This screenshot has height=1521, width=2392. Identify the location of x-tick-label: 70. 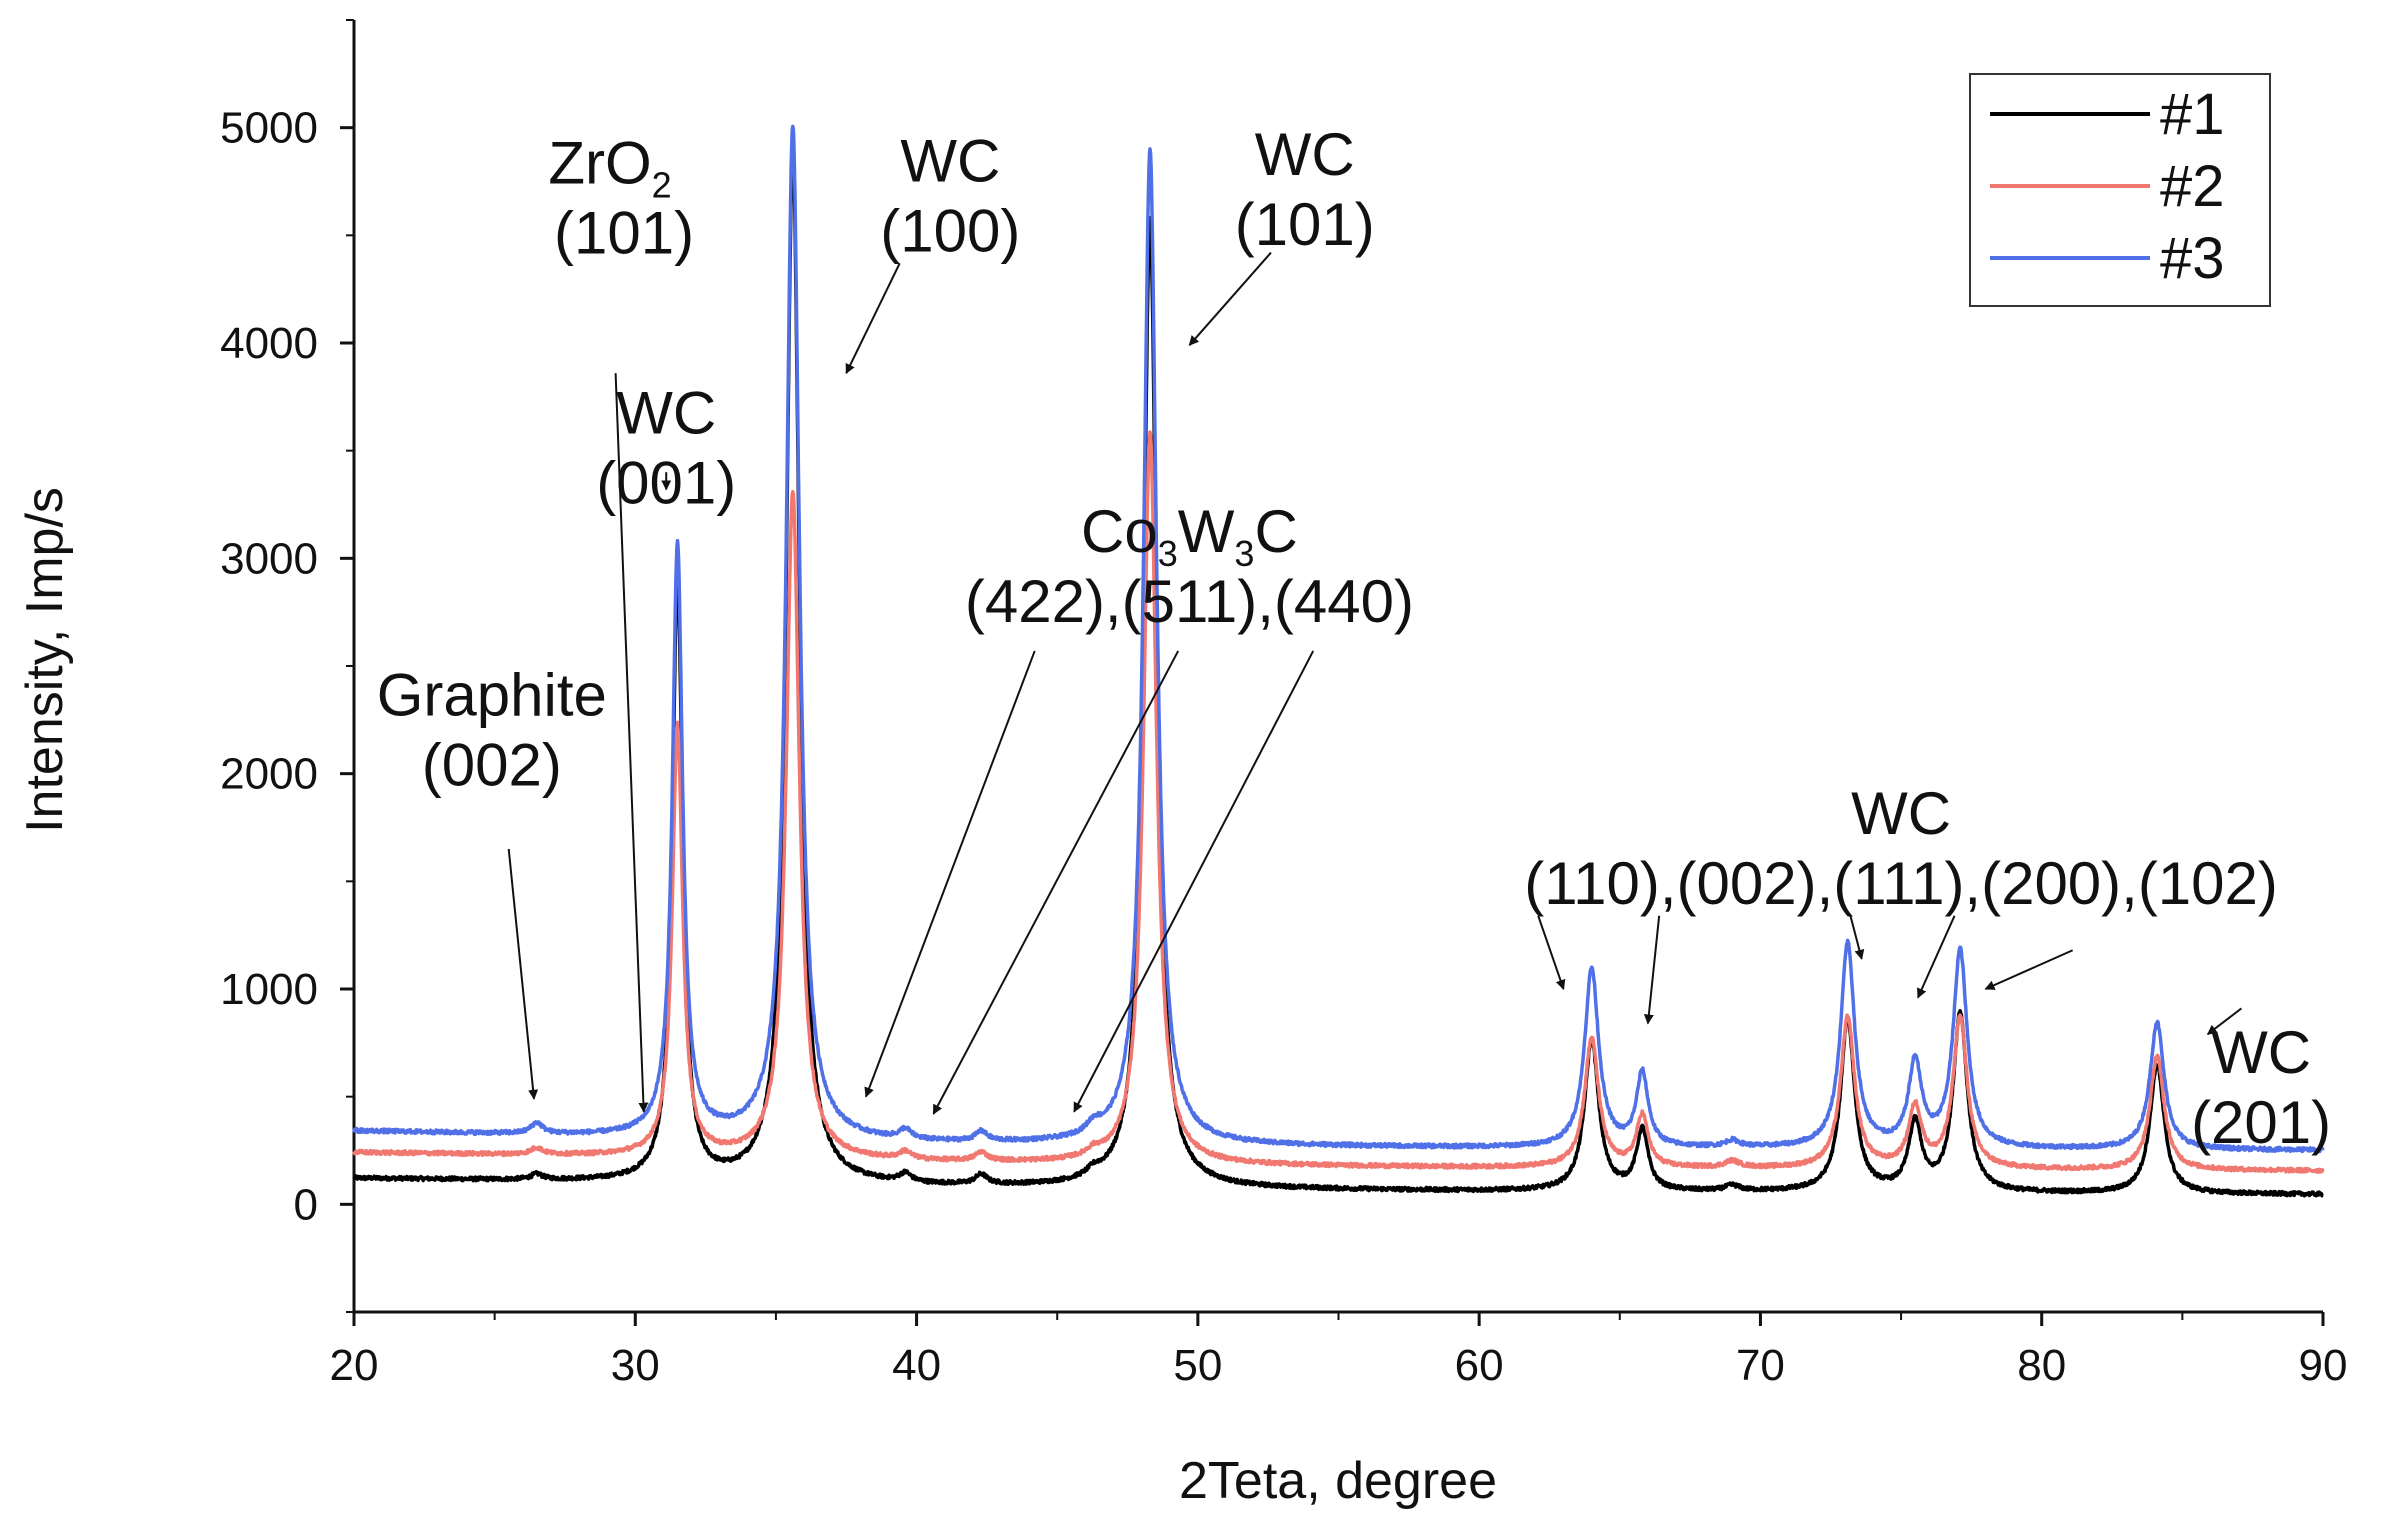
(1760, 1365).